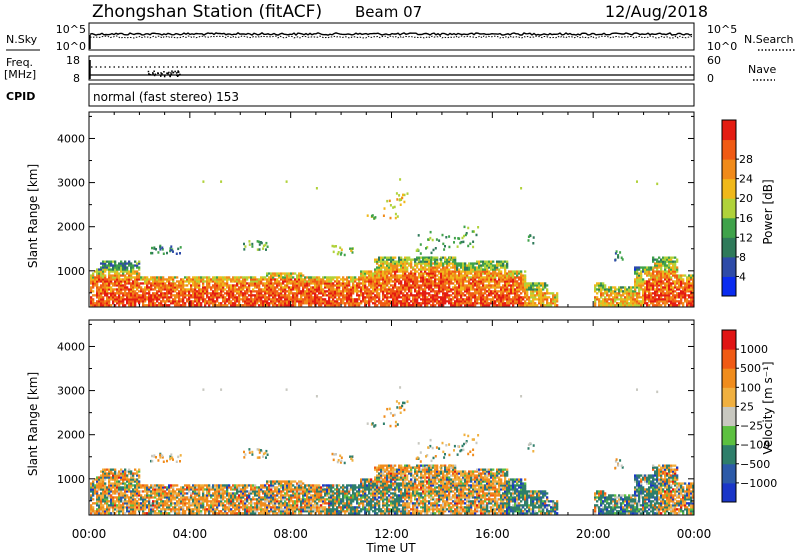 Image resolution: width=800 pixels, height=554 pixels. What do you see at coordinates (22, 39) in the screenshot?
I see `nsky-label: N.Sky` at bounding box center [22, 39].